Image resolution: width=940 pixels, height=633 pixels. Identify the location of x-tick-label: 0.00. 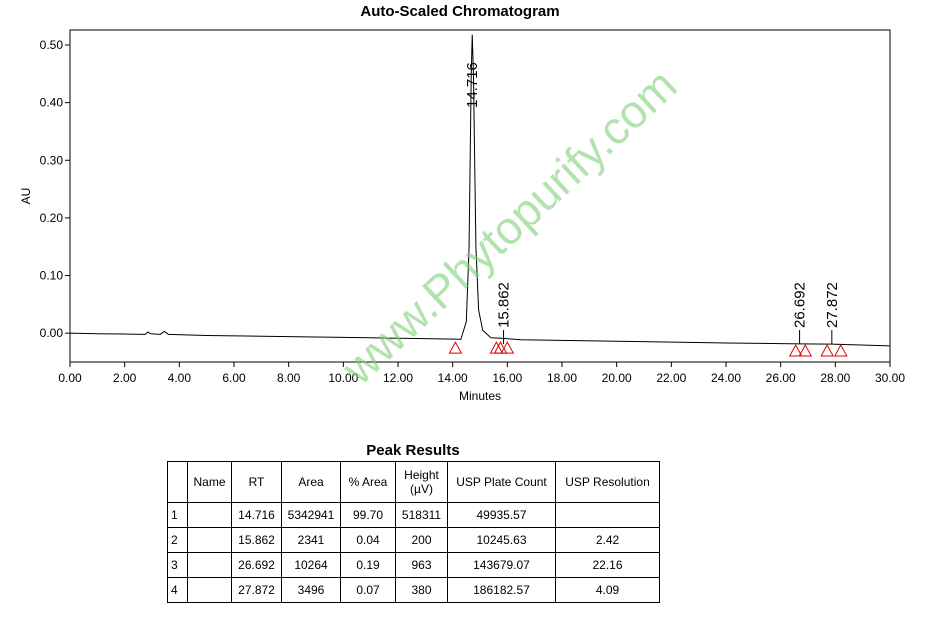
(70, 378).